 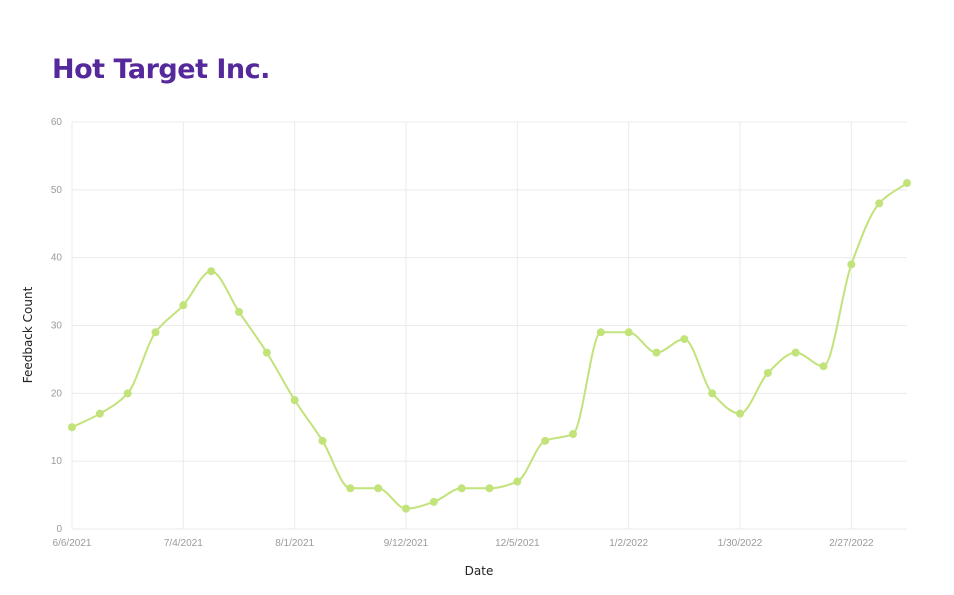 What do you see at coordinates (183, 543) in the screenshot?
I see `x-tick-label: 7/4/2021` at bounding box center [183, 543].